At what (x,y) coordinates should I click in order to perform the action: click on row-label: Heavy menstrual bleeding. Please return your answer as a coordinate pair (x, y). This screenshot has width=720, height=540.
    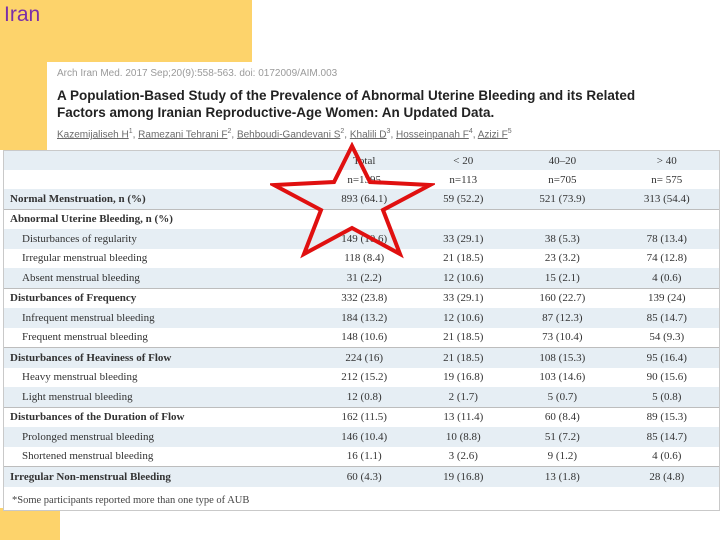
    Looking at the image, I should click on (80, 377).